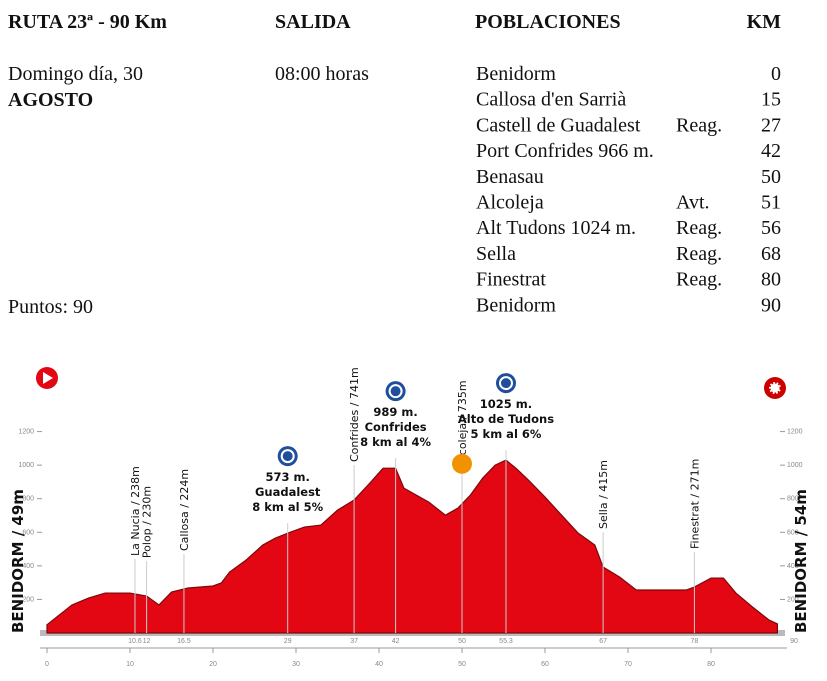 The width and height of the screenshot is (827, 681). What do you see at coordinates (771, 254) in the screenshot?
I see `town-km: 68` at bounding box center [771, 254].